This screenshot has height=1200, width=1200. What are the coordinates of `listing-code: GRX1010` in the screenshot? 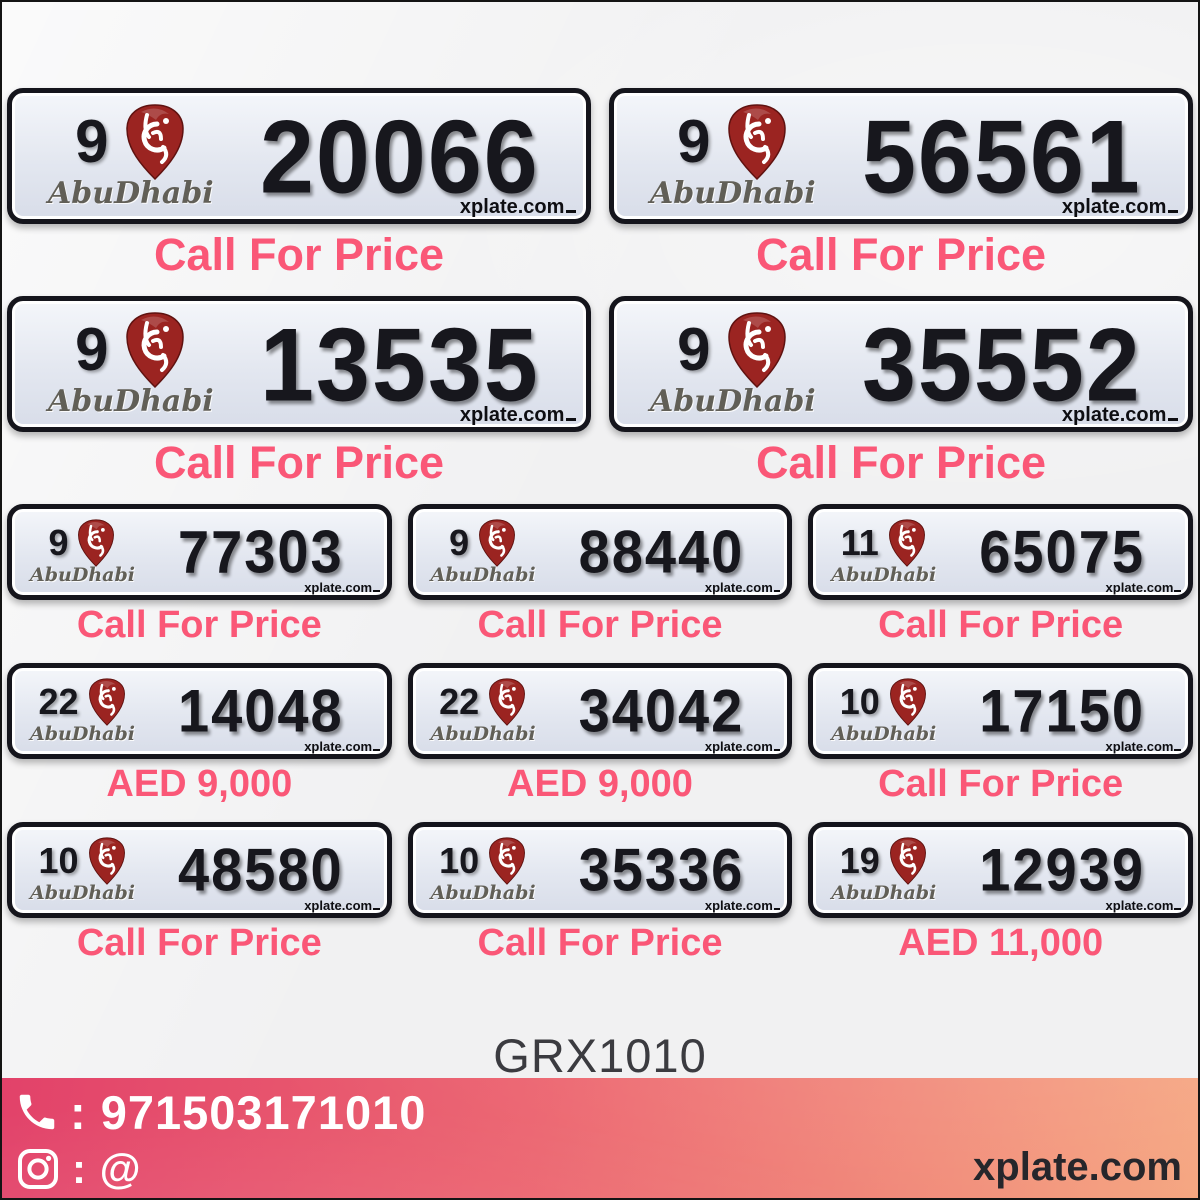 It's located at (600, 1055).